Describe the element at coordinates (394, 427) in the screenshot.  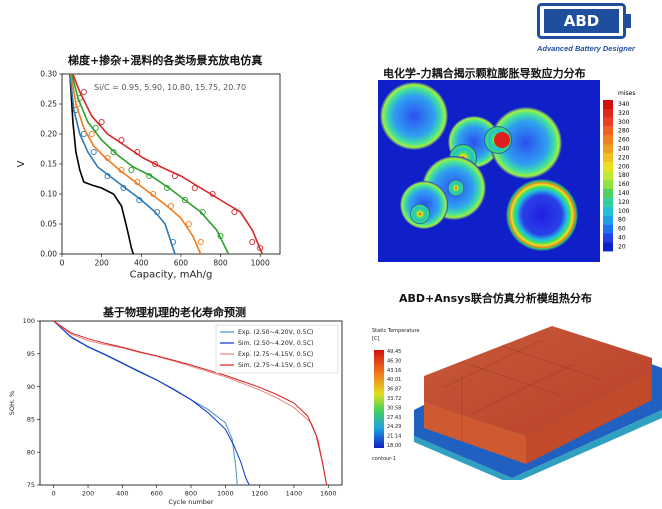
I see `temp-colorbar-tick: 24.29` at that location.